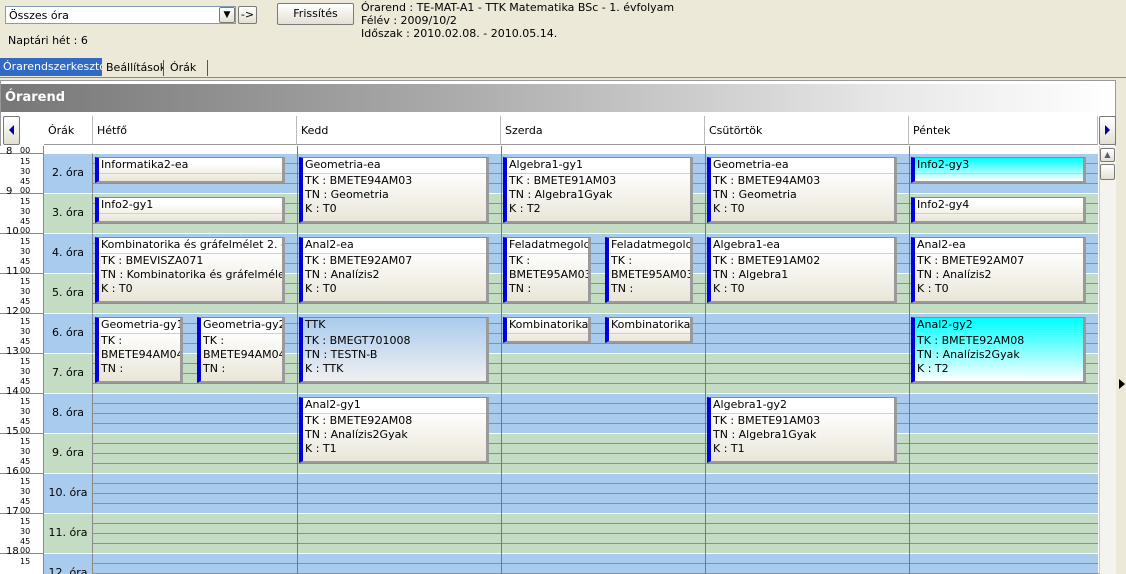 This screenshot has width=1126, height=574. I want to click on event-card: Info2-gy1, so click(190, 210).